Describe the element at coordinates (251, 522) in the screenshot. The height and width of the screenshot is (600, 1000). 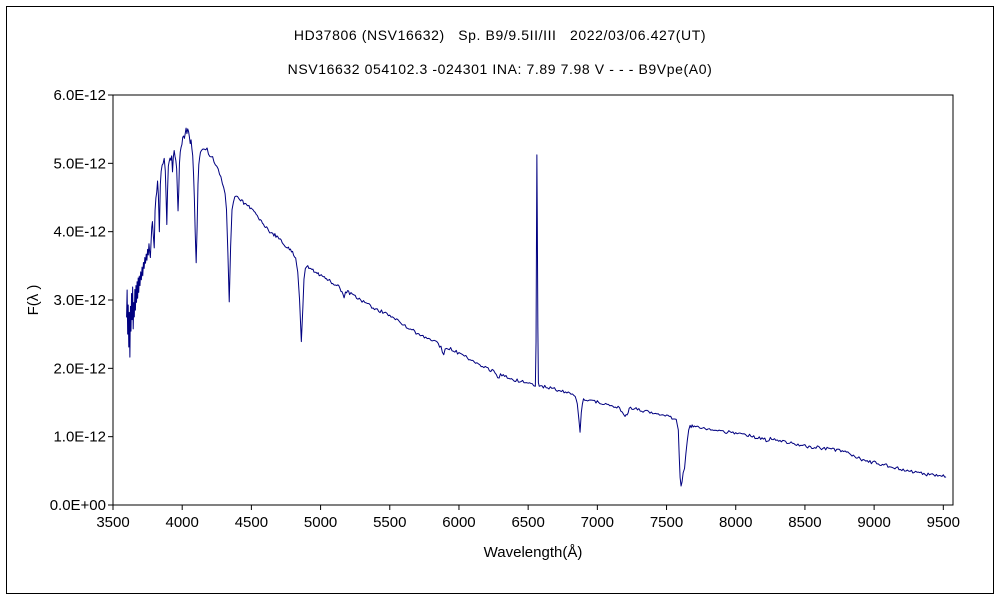
I see `x-tick-label: 4500` at that location.